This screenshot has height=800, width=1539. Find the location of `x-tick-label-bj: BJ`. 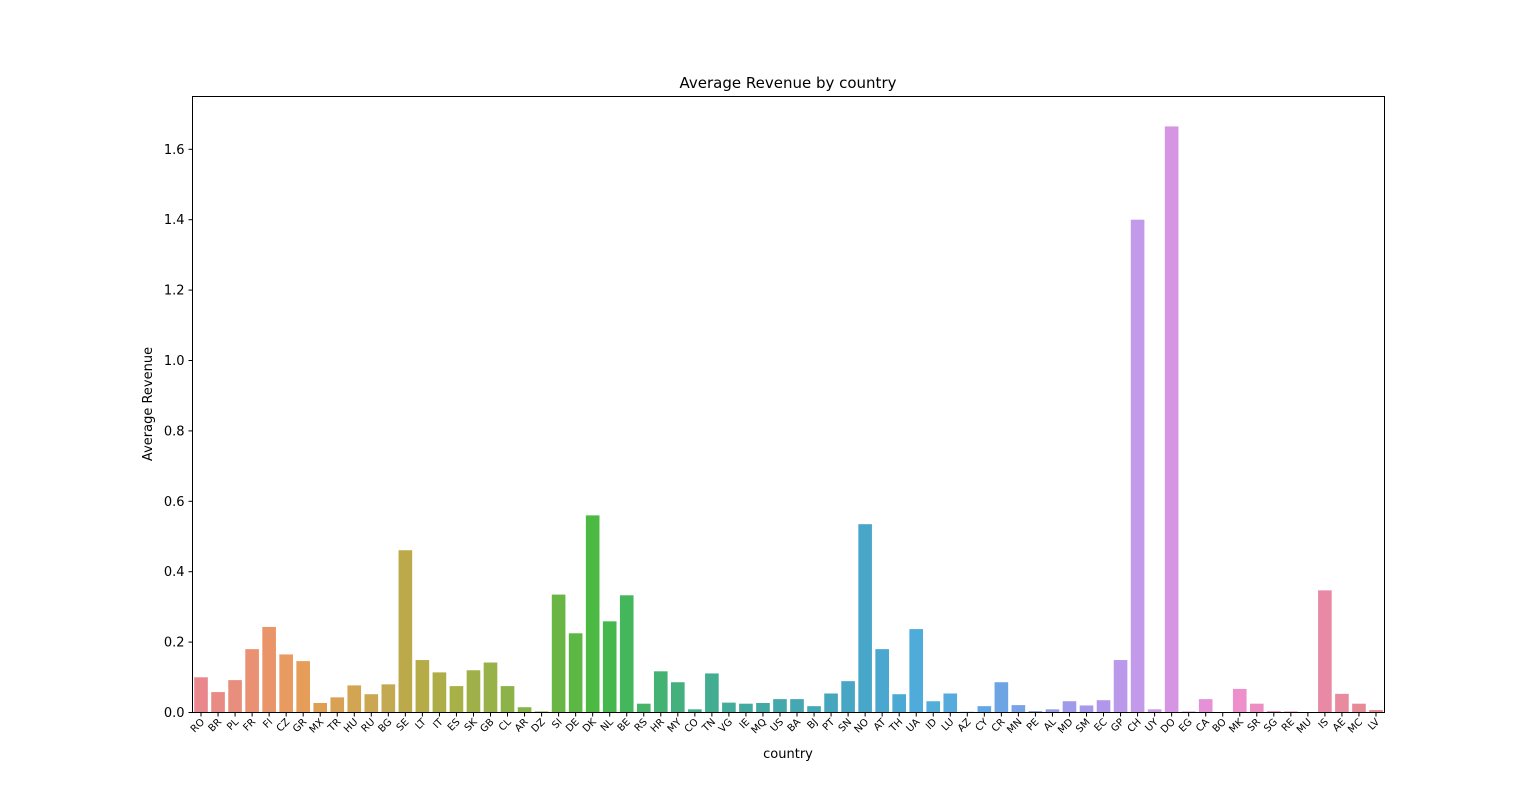

x-tick-label-bj: BJ is located at coordinates (812, 724).